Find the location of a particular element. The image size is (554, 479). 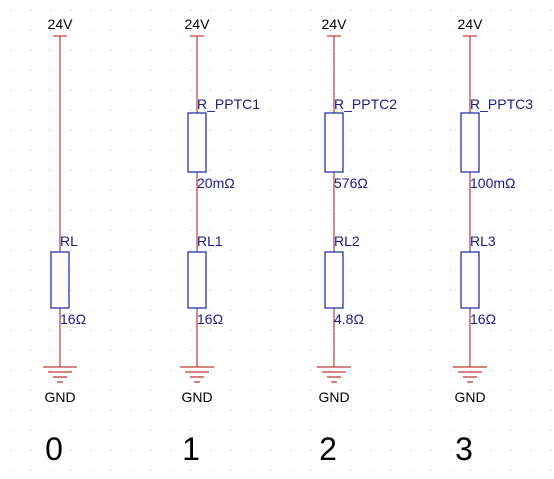

ptc-value: 100mΩ is located at coordinates (493, 183).